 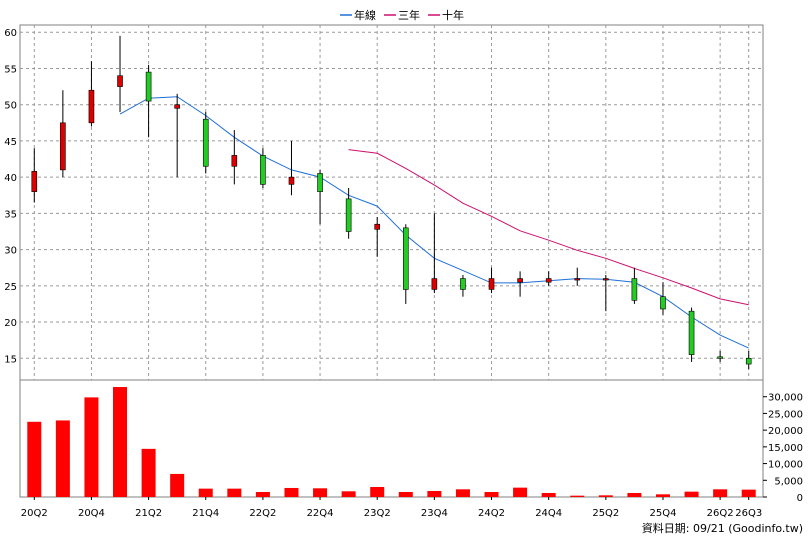 What do you see at coordinates (800, 498) in the screenshot?
I see `volume-tick-label: 0` at bounding box center [800, 498].